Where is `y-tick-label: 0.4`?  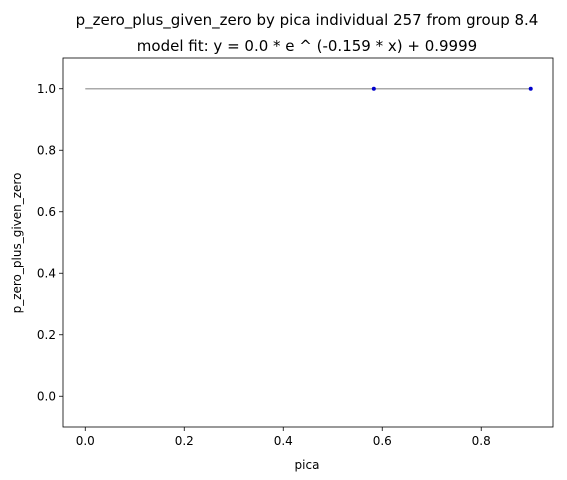
y-tick-label: 0.4 is located at coordinates (46, 273).